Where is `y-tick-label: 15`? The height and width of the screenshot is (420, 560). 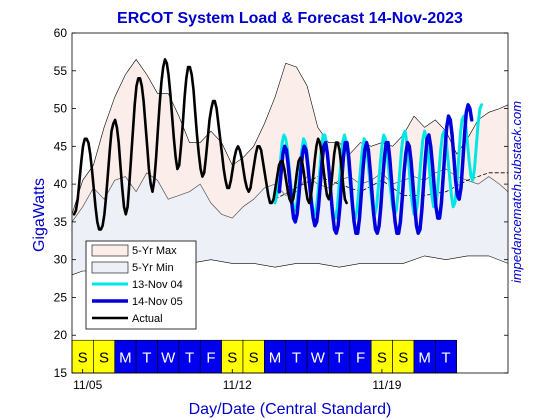 y-tick-label: 15 is located at coordinates (61, 373).